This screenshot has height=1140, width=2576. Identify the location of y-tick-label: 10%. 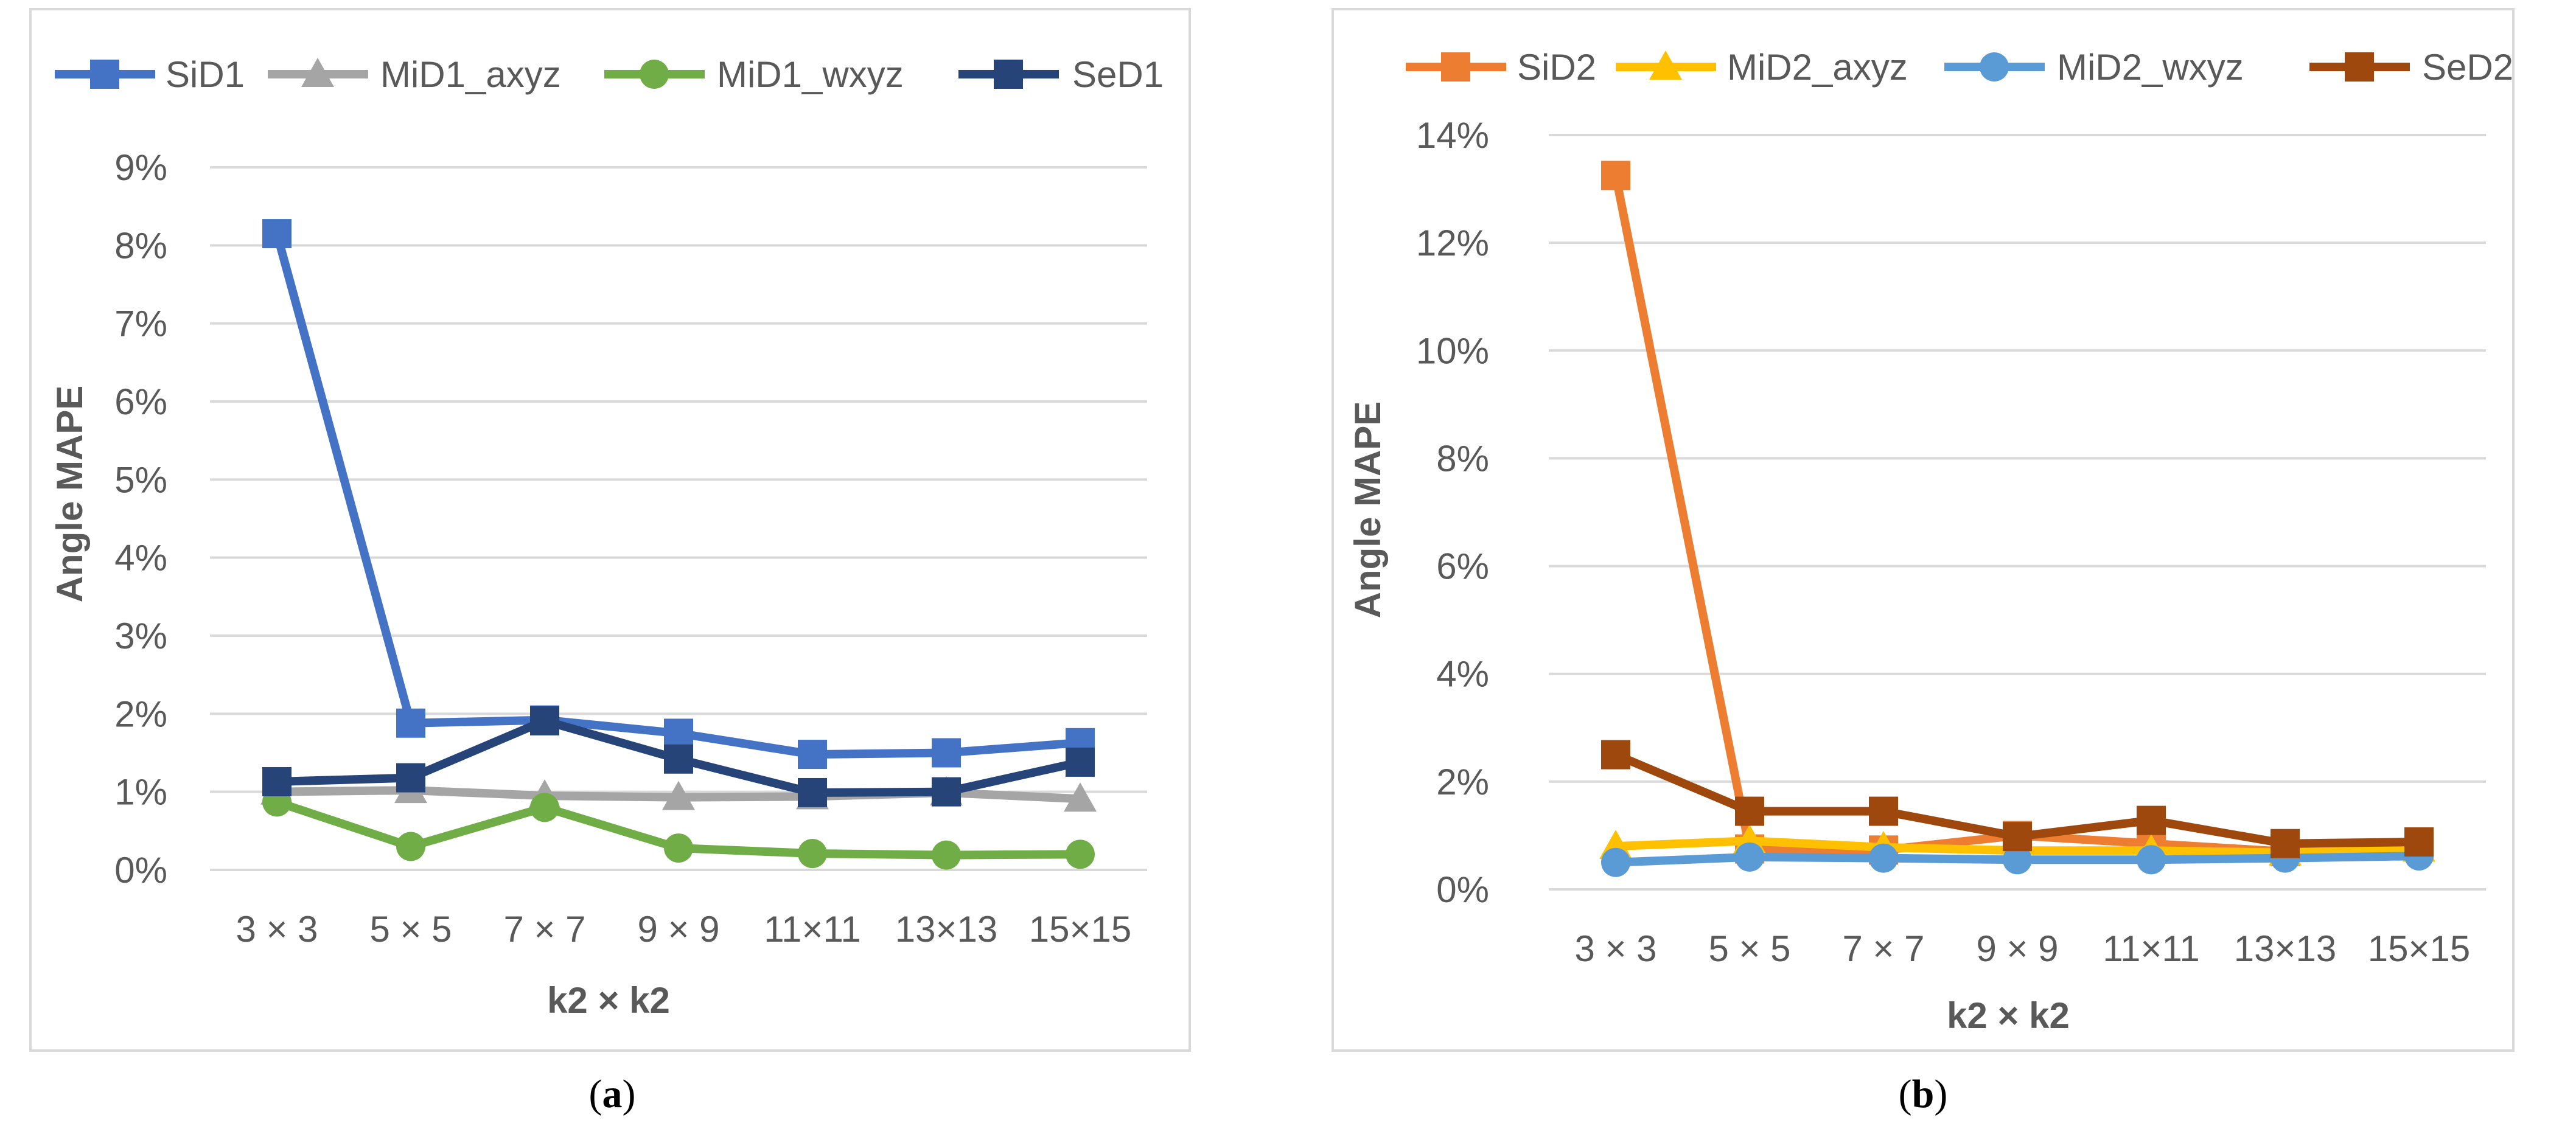
(1452, 350).